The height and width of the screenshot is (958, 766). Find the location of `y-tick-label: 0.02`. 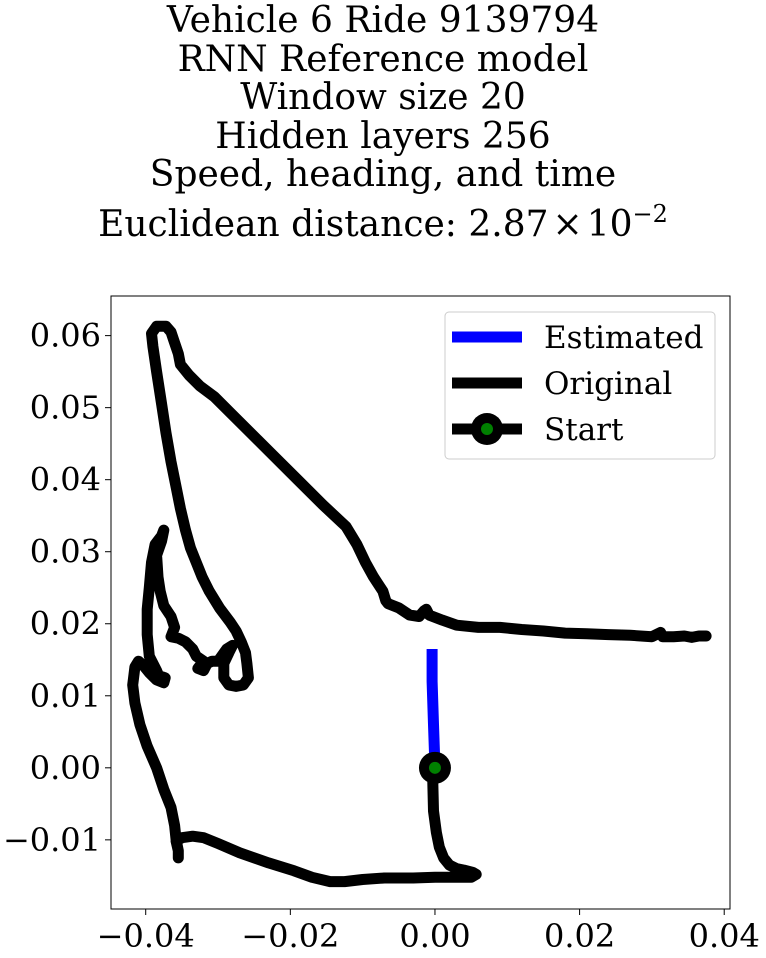

y-tick-label: 0.02 is located at coordinates (65, 624).